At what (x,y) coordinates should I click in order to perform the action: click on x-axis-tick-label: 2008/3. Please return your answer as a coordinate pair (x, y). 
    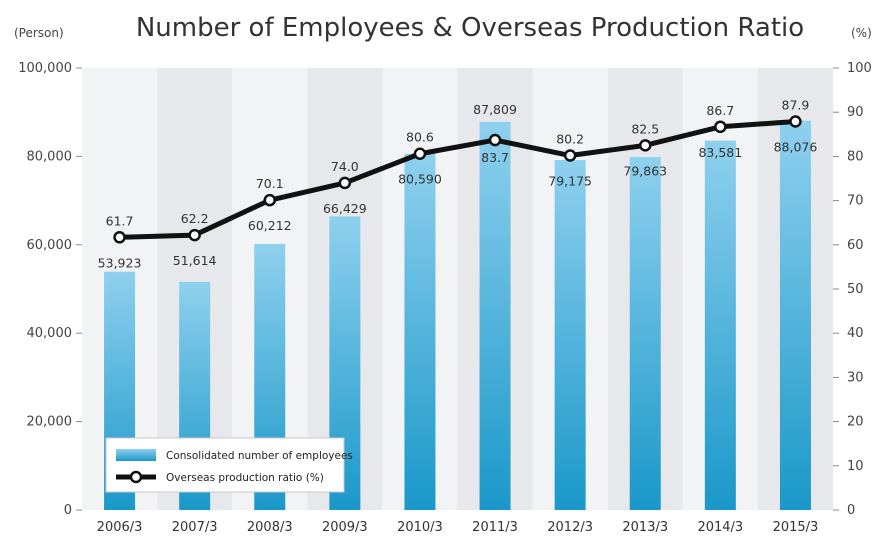
    Looking at the image, I should click on (270, 527).